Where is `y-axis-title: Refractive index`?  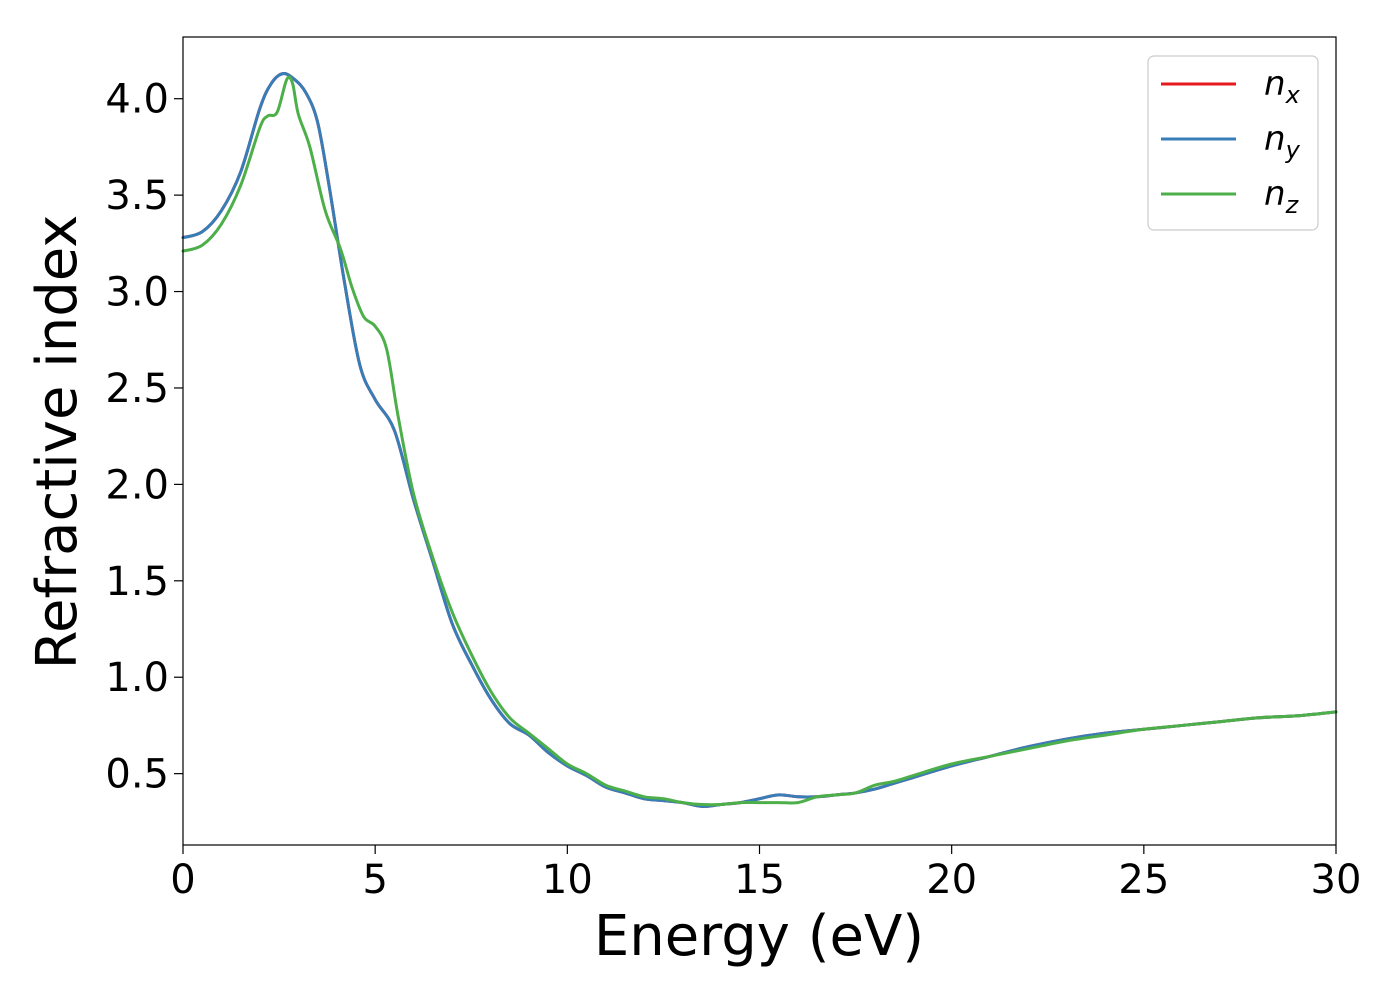
y-axis-title: Refractive index is located at coordinates (57, 442).